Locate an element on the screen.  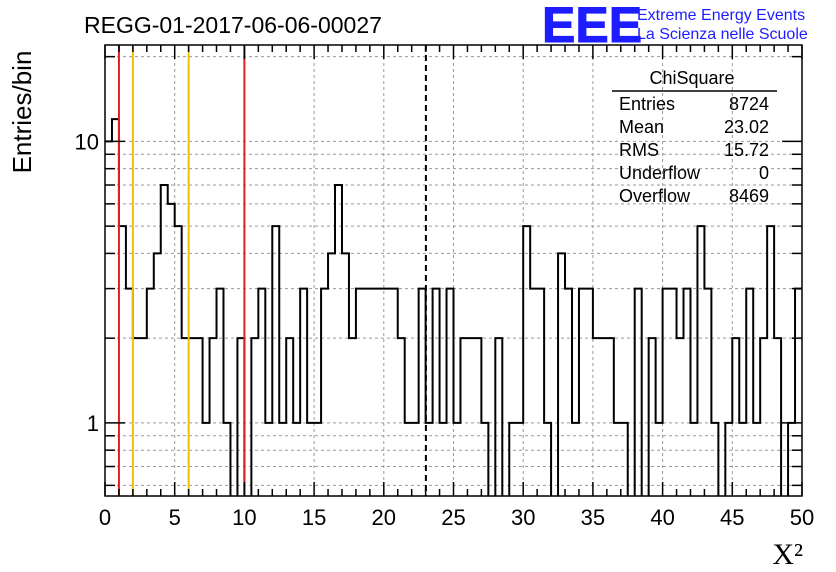
stats-row-label: RMS is located at coordinates (639, 150).